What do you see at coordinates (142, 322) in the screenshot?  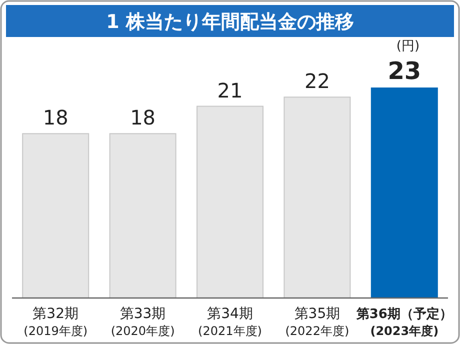 I see `x-tick-label: 第33期 (2020年度)` at bounding box center [142, 322].